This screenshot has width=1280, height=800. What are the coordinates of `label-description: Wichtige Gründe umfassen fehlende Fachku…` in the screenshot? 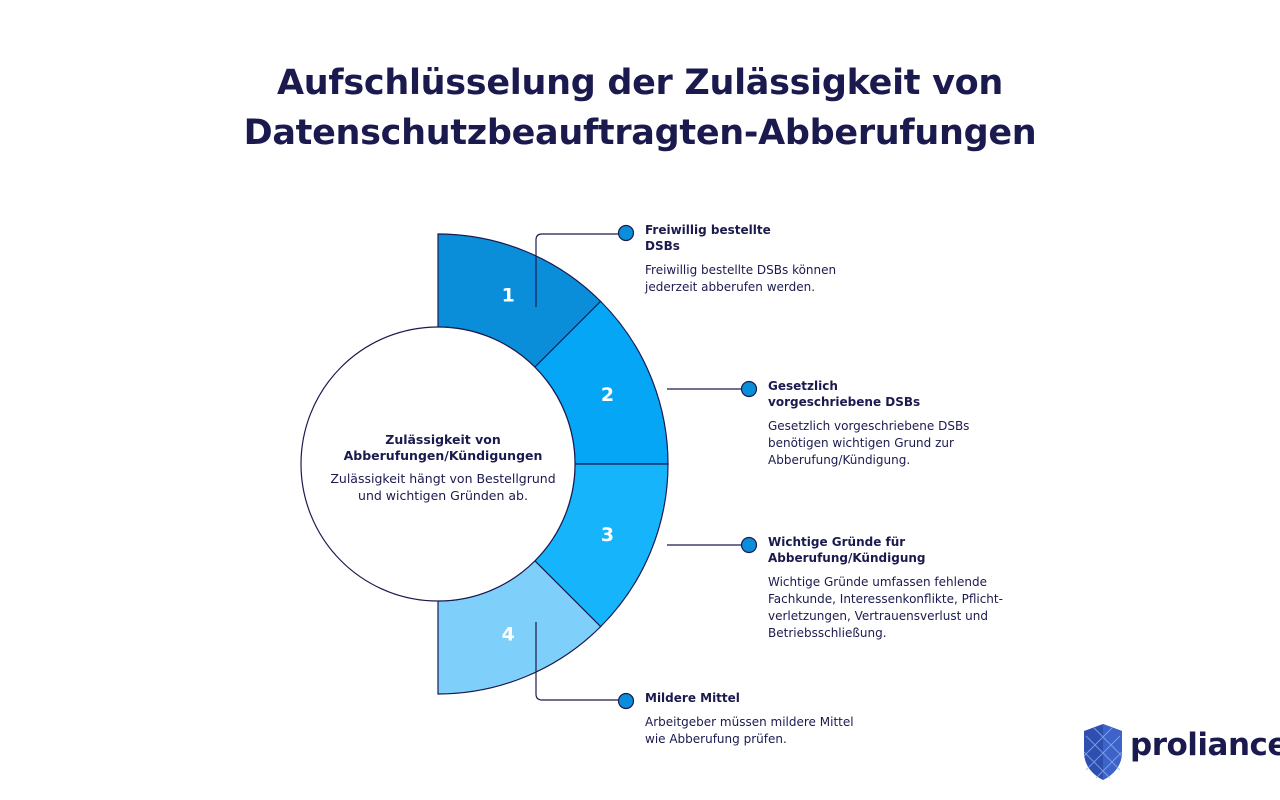 It's located at (903, 608).